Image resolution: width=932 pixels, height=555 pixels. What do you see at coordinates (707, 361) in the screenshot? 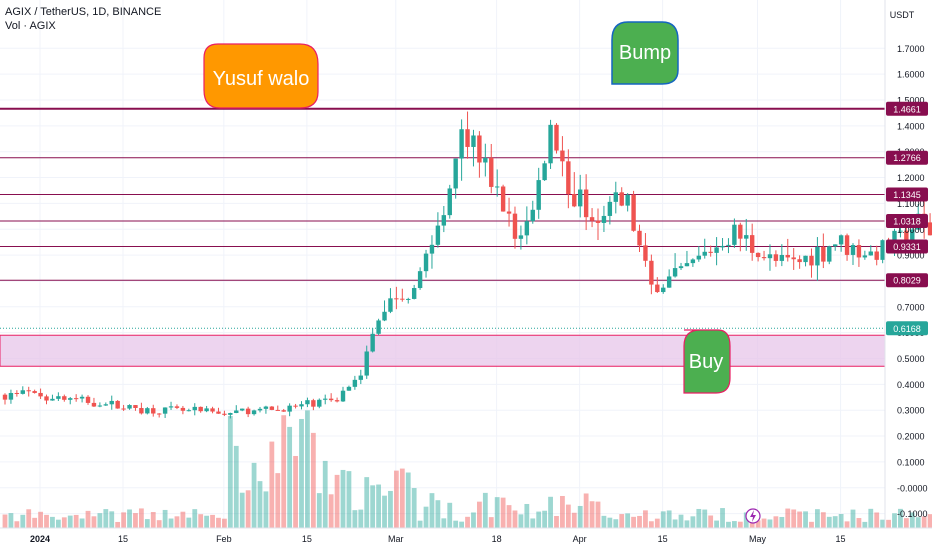
I see `buy-annotation: Buy` at bounding box center [707, 361].